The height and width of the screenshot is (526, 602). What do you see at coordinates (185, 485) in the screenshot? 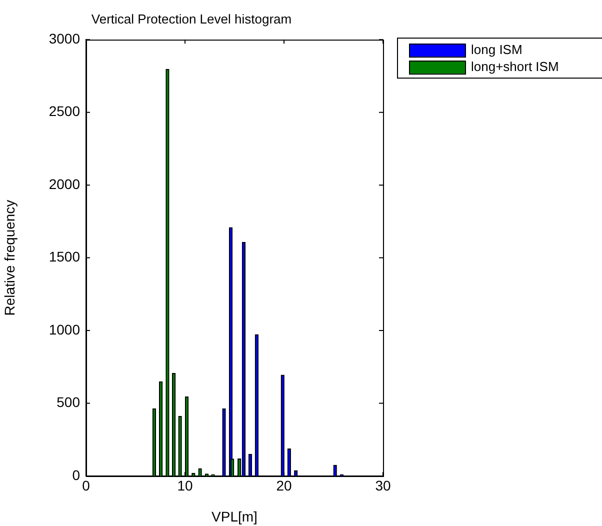
I see `x-tick-label: 10` at bounding box center [185, 485].